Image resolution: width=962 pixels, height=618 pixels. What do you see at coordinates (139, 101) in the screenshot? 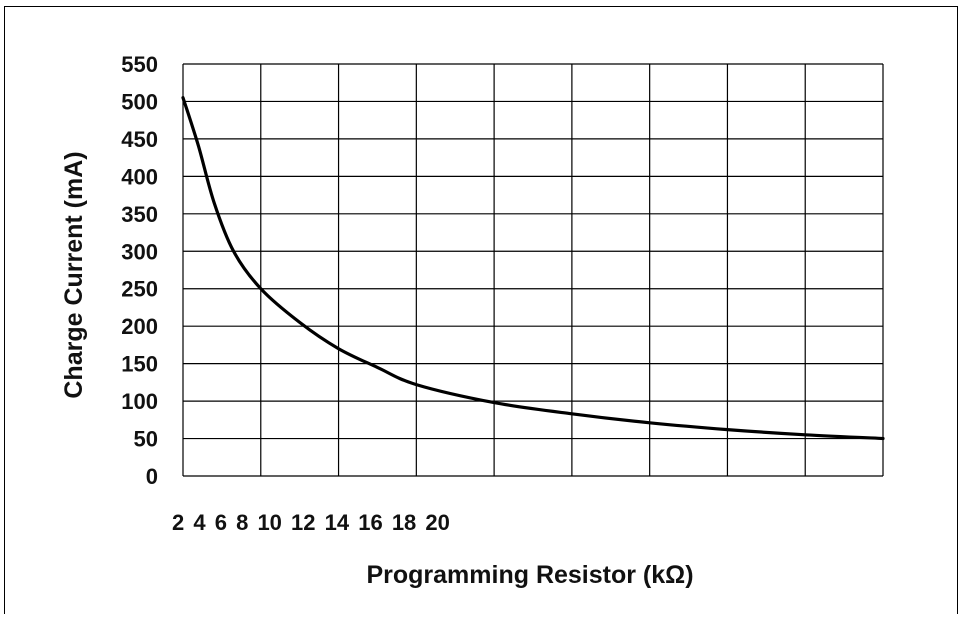
I see `y-tick-label: 500` at bounding box center [139, 101].